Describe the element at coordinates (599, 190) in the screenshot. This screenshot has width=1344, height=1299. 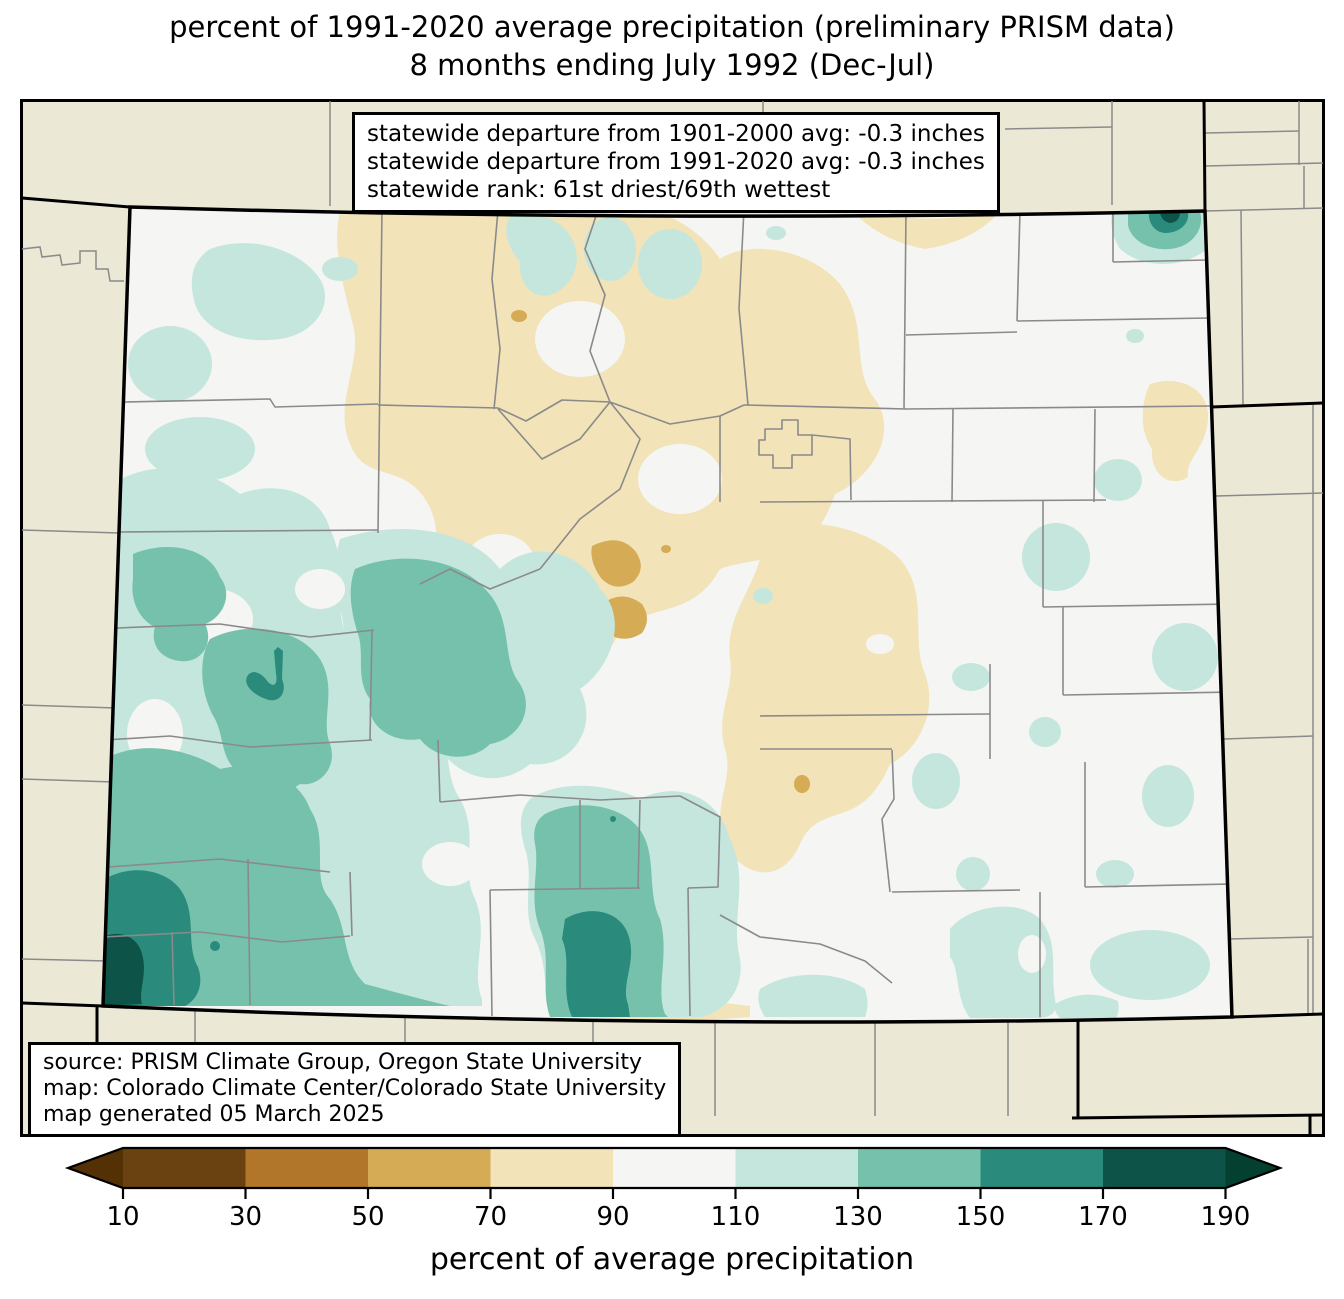
I see `stats-line-3: statewide rank: 61st driest/69th wettest` at that location.